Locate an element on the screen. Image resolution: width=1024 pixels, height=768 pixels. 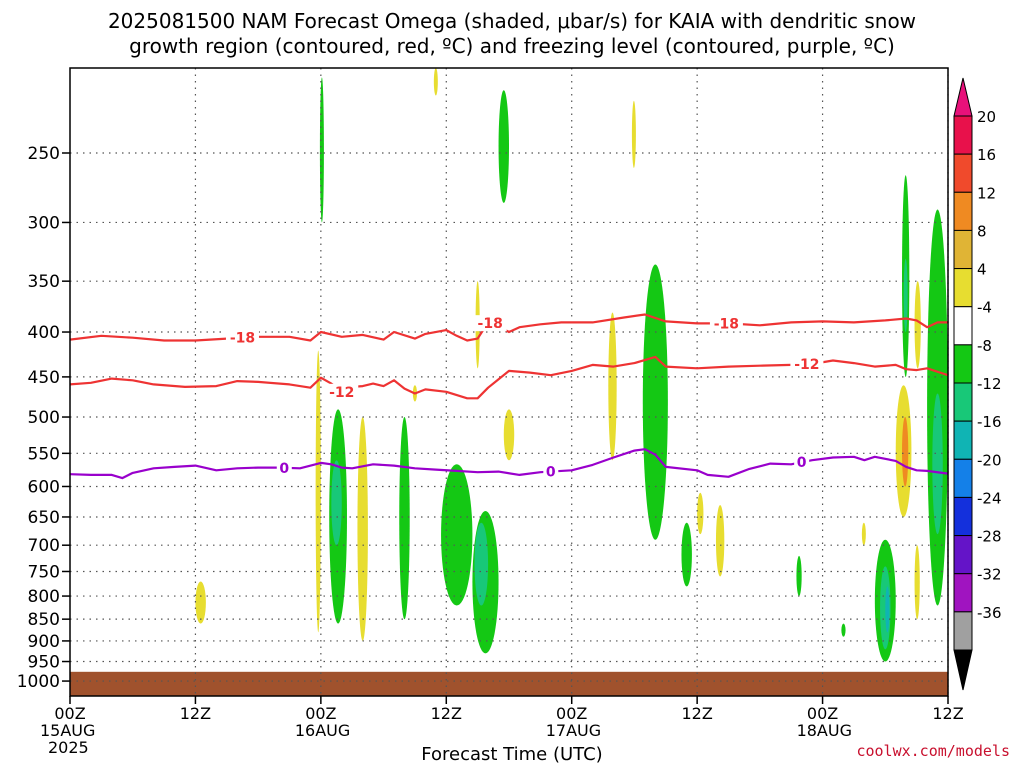
contour-label-2-2: 0 is located at coordinates (802, 463).